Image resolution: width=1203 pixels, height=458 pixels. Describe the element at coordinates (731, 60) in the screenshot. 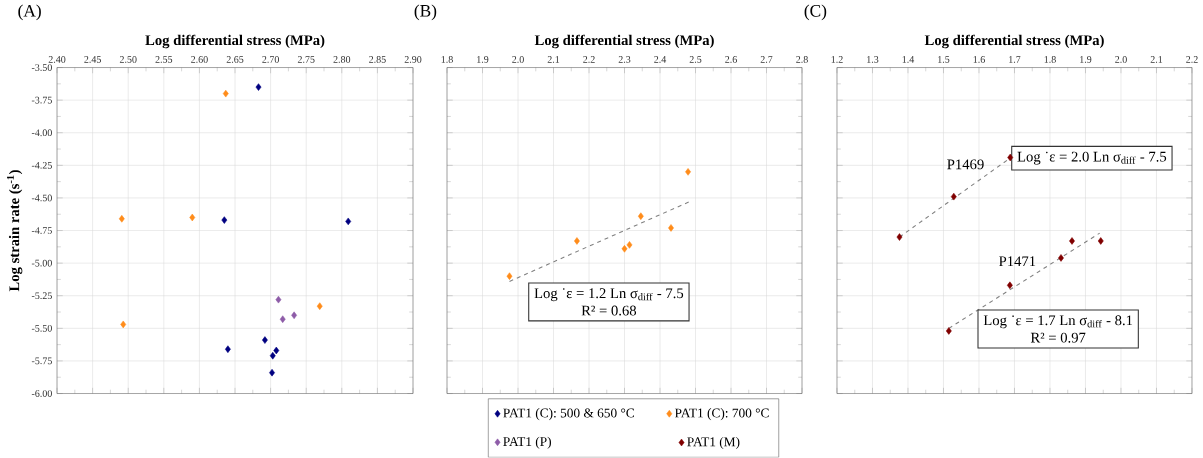

I see `x-tick-label: 2.6` at that location.